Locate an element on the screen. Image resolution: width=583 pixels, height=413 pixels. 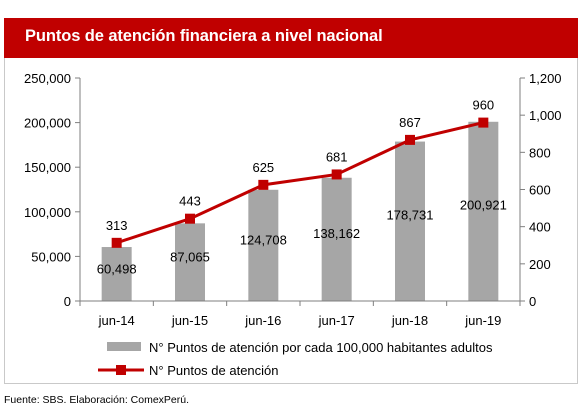
x-tick-label: jun-16 is located at coordinates (262, 320).